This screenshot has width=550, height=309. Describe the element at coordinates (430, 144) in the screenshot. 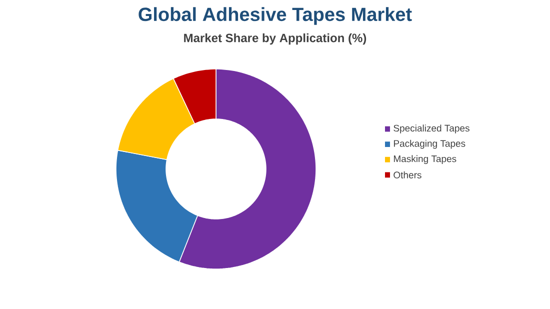

I see `legend-label: Packaging Tapes` at that location.